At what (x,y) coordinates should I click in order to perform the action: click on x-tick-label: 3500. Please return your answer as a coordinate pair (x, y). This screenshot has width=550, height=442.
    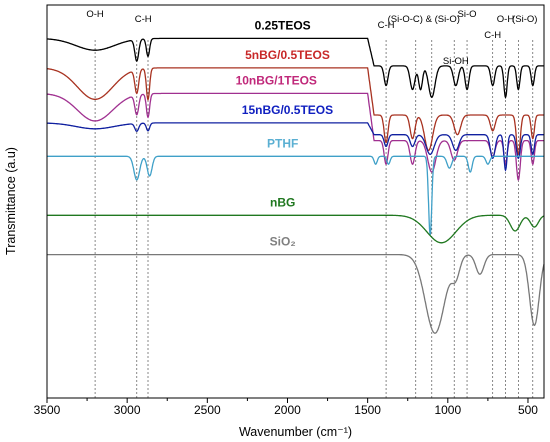
    Looking at the image, I should click on (47, 410).